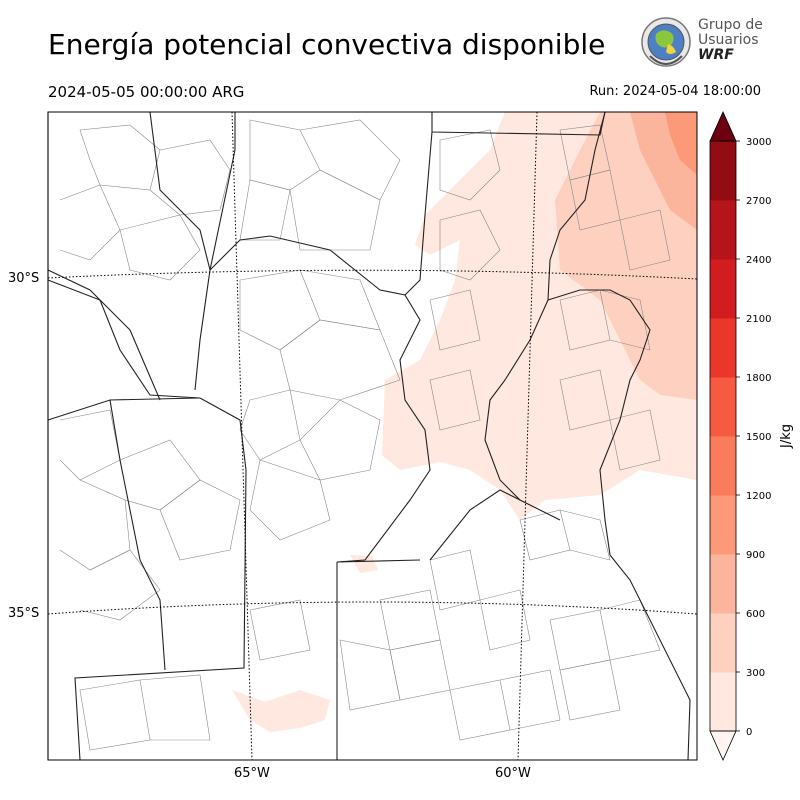  I want to click on parallel-30s, so click(372, 274).